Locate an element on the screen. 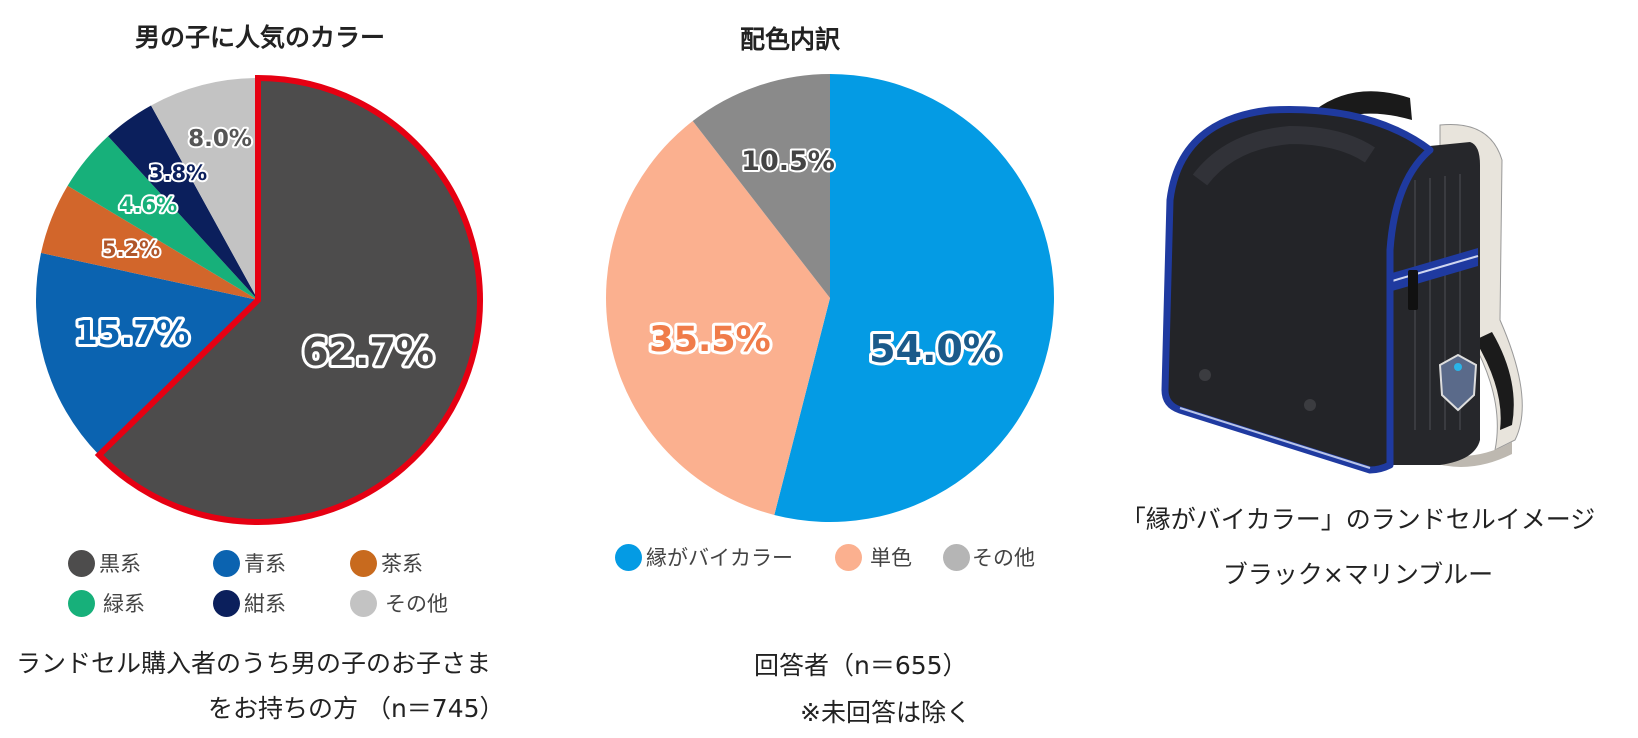 This screenshot has height=738, width=1638. legend-label: 縁がバイカラー is located at coordinates (719, 558).